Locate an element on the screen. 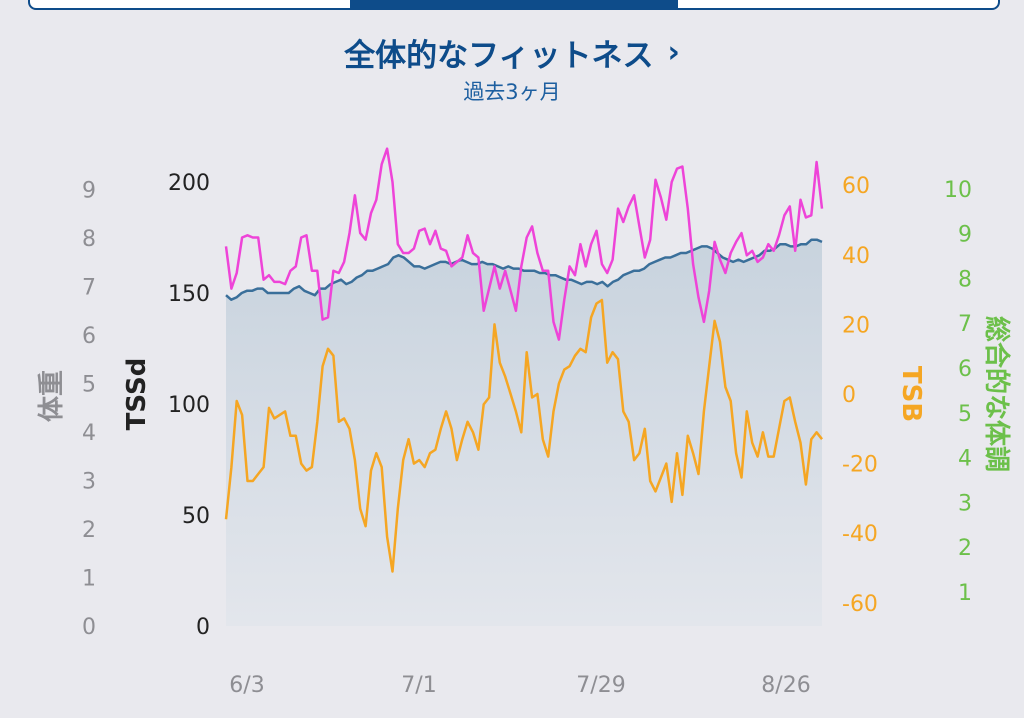  overall-tick-label: 1 is located at coordinates (965, 593).